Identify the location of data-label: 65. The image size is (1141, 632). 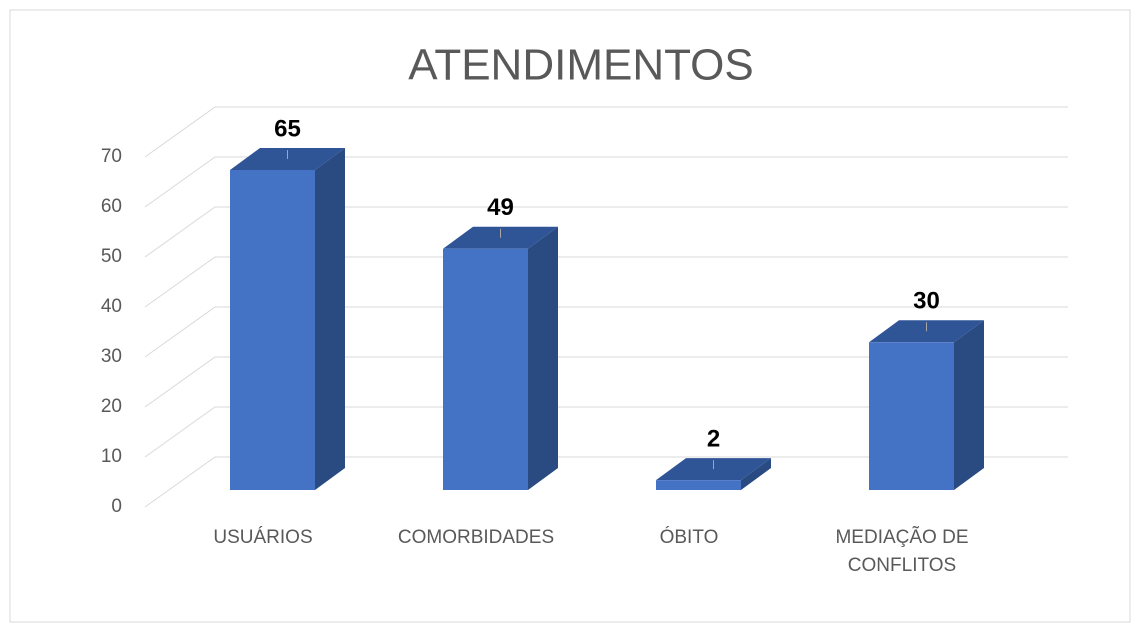
(287, 128).